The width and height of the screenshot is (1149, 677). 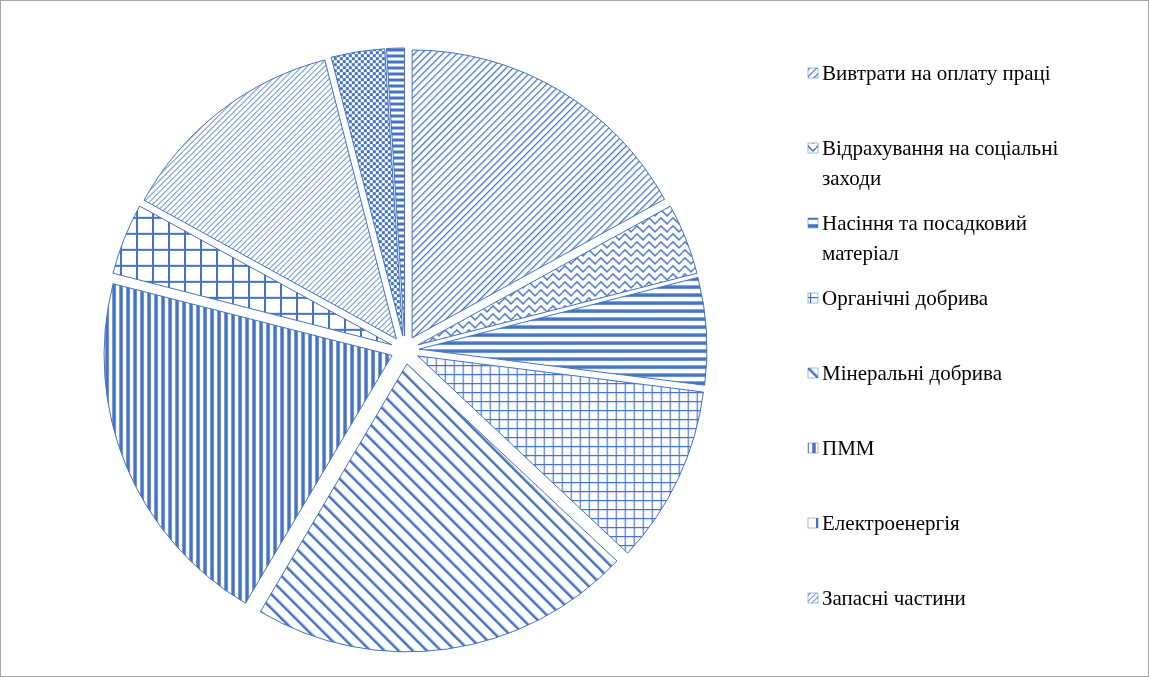 I want to click on legend-label: Органічні добрива, so click(x=905, y=298).